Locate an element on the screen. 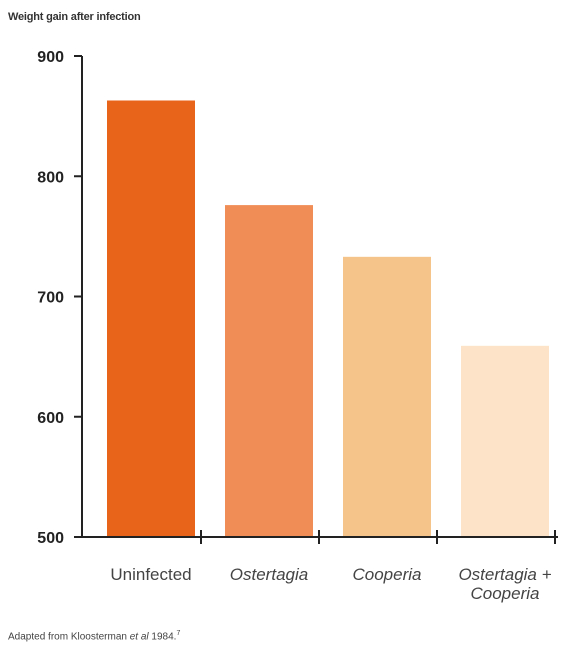  chart-title: Weight gain after infection is located at coordinates (74, 17).